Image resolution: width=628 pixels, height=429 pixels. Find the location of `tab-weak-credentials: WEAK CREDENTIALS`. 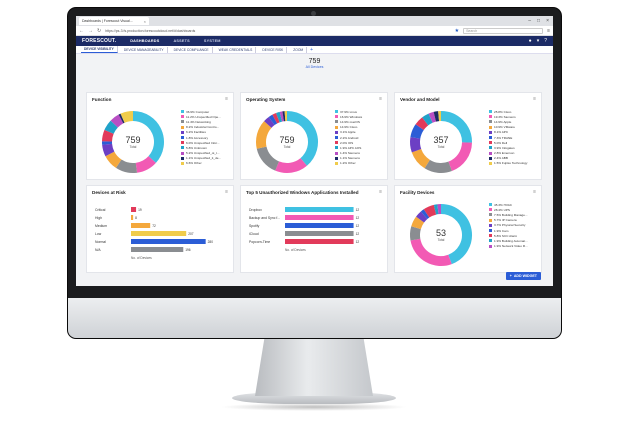

tab-weak-credentials: WEAK CREDENTIALS is located at coordinates (236, 49).